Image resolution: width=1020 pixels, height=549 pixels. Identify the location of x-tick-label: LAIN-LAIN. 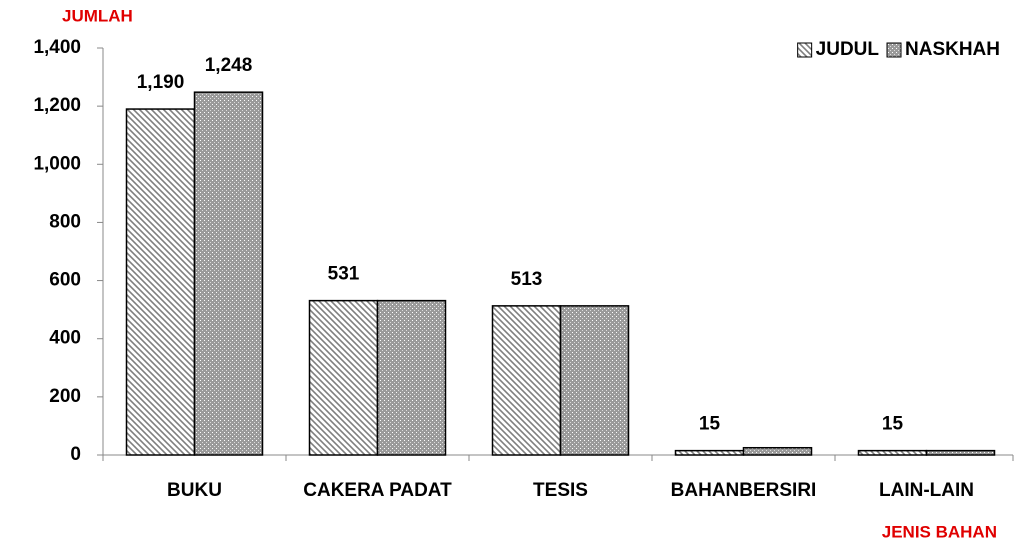
(926, 490).